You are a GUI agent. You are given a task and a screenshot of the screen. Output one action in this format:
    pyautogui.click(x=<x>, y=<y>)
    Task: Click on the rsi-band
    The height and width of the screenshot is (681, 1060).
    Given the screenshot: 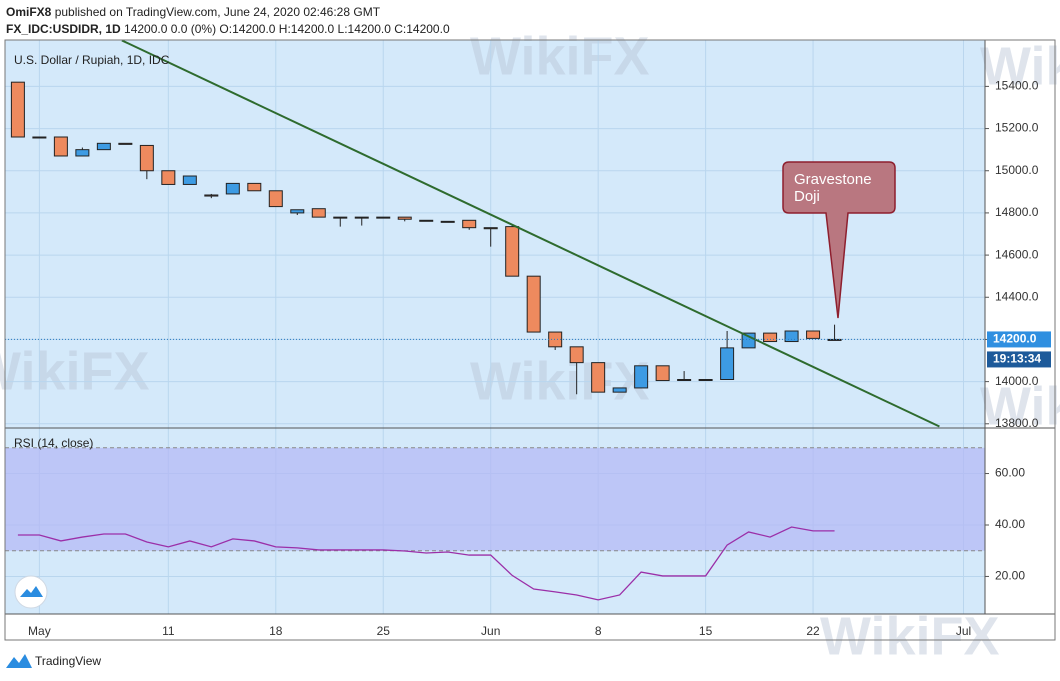 What is the action you would take?
    pyautogui.click(x=495, y=499)
    